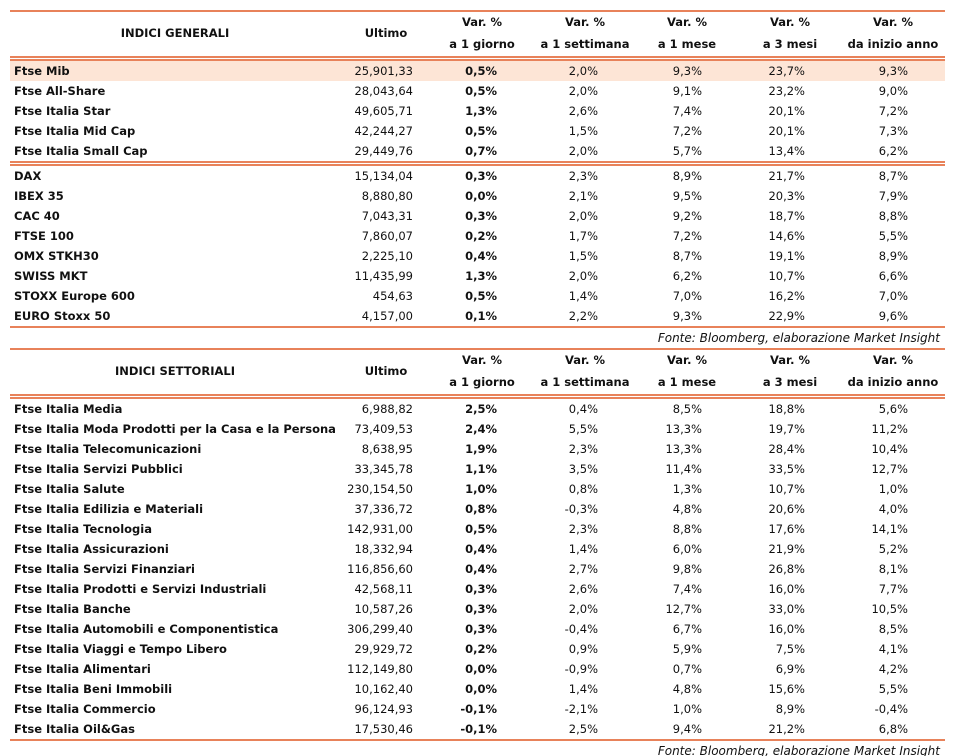  What do you see at coordinates (583, 549) in the screenshot?
I see `cell: 1,4%` at bounding box center [583, 549].